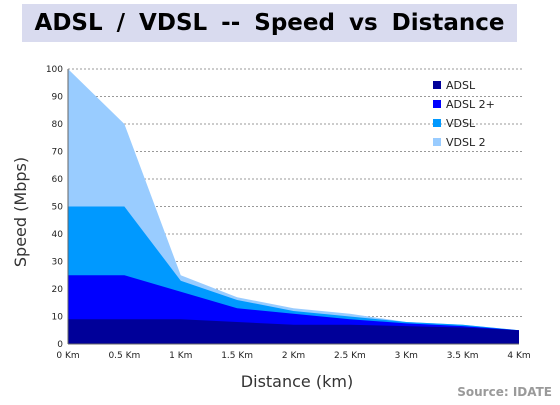  What do you see at coordinates (58, 153) in the screenshot?
I see `y-tick-label: 70` at bounding box center [58, 153].